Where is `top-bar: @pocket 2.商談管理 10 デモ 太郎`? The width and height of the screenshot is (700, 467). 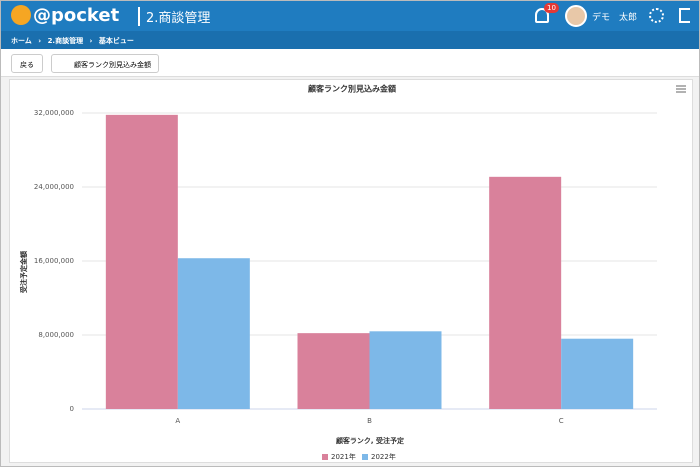
top-bar: @pocket 2.商談管理 10 デモ 太郎 is located at coordinates (350, 16).